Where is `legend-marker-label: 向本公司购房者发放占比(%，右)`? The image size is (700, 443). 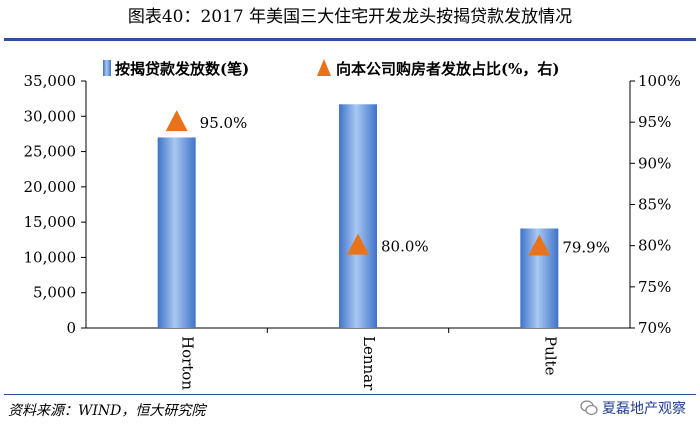 legend-marker-label: 向本公司购房者发放占比(%，右) is located at coordinates (447, 69).